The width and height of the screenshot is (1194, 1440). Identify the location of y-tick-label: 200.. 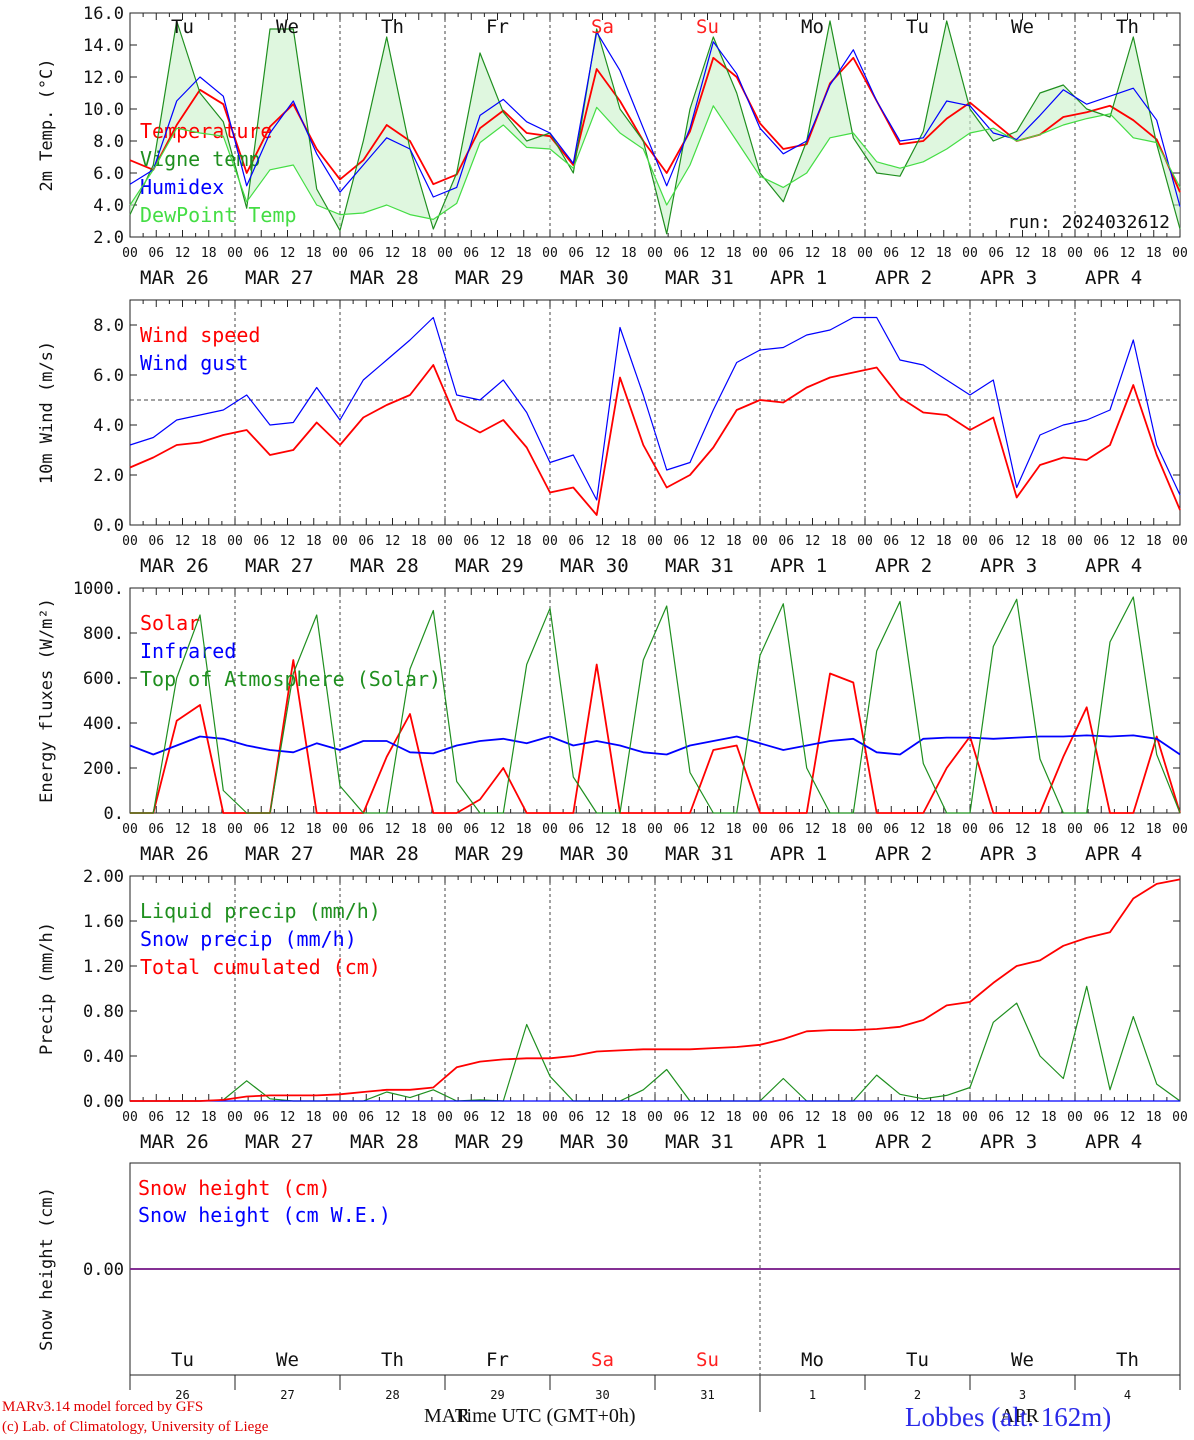
(103, 769).